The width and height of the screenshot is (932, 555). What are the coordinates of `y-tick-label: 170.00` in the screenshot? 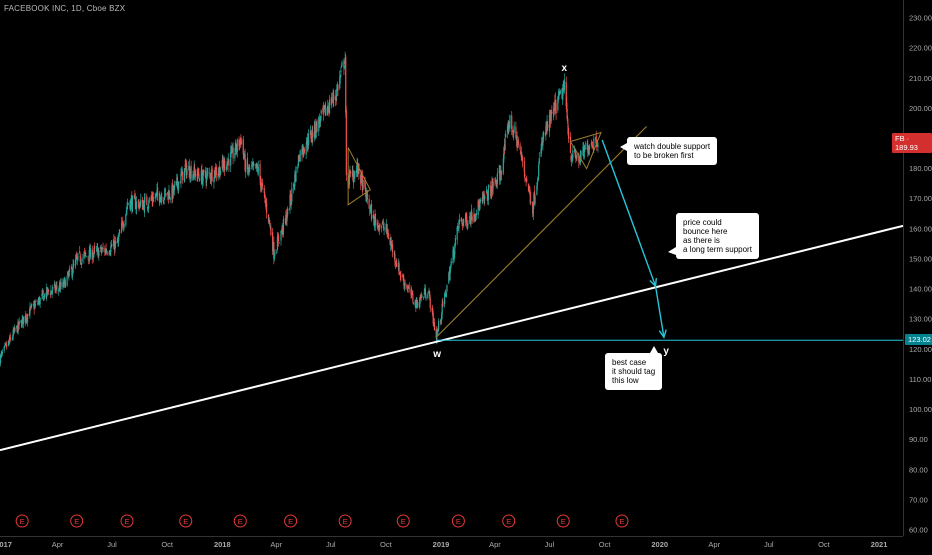 It's located at (920, 198).